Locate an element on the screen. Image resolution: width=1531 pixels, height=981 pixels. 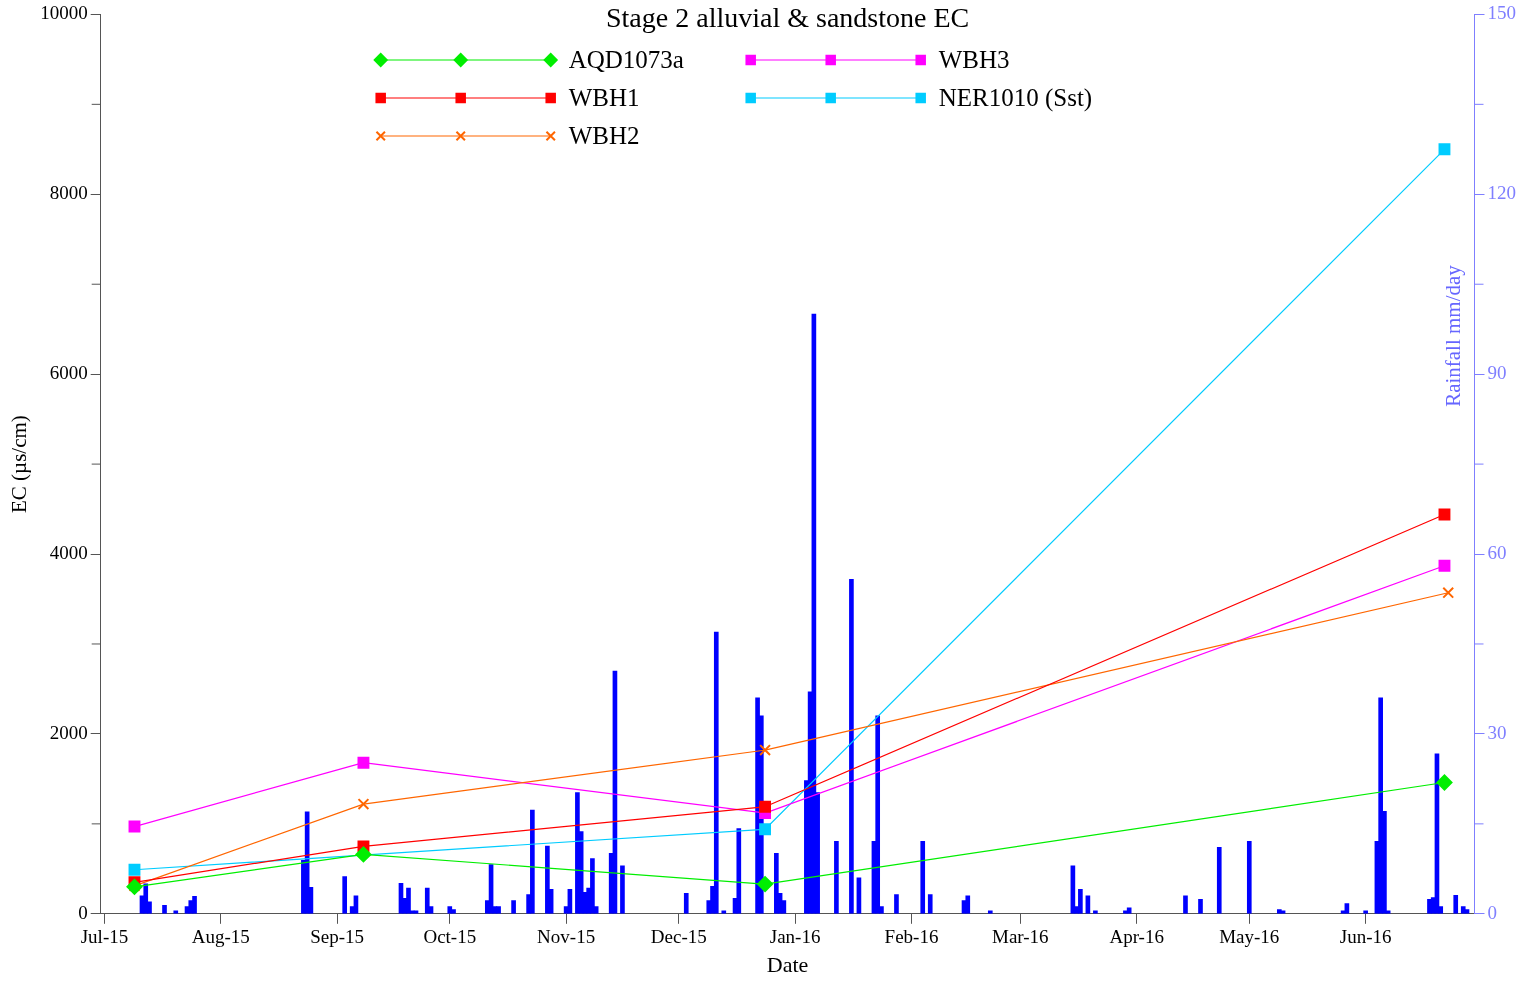
y-tick-label: 4000 is located at coordinates (68, 553).